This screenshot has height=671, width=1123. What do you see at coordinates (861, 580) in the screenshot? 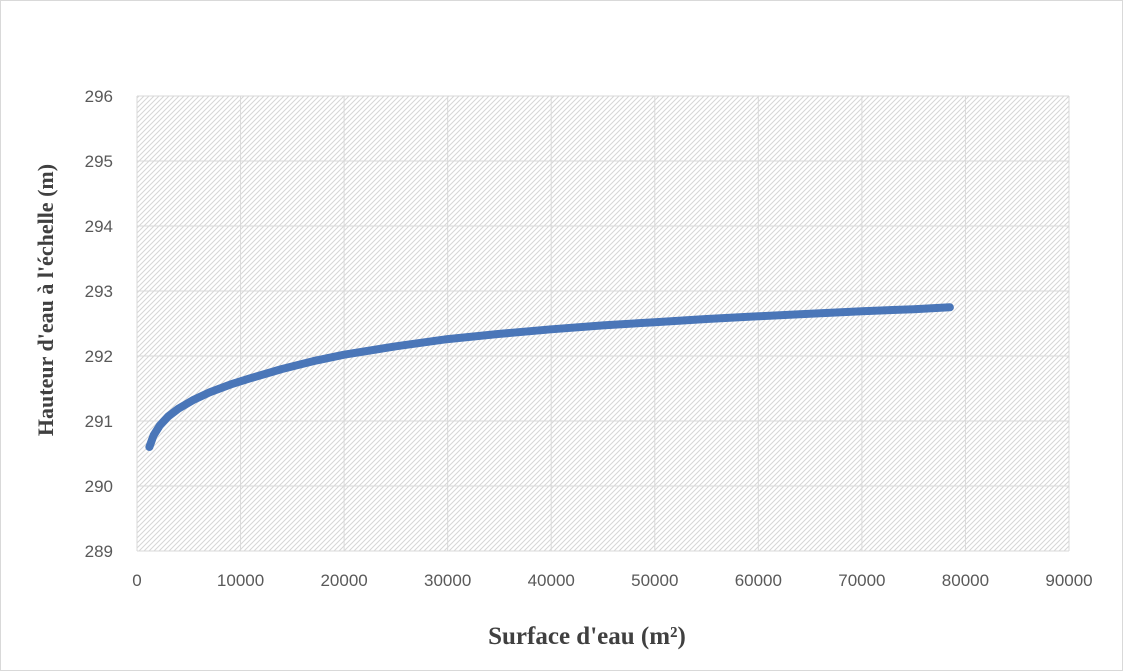
I see `x-tick-label: 70000` at bounding box center [861, 580].